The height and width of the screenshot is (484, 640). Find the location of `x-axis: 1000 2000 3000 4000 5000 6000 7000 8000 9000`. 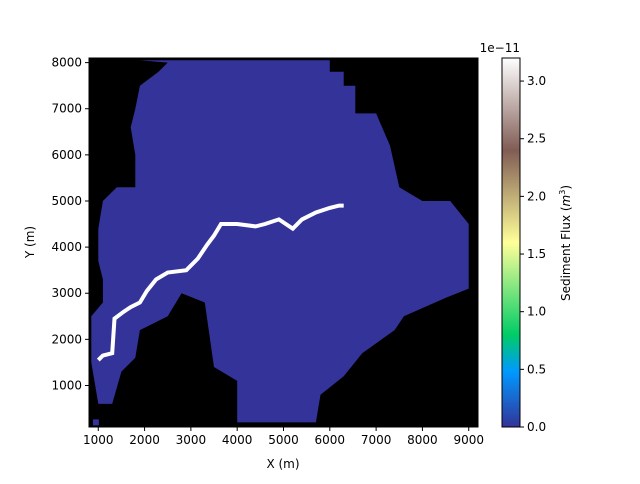

x-axis: 1000 2000 3000 4000 5000 6000 7000 8000 9000 is located at coordinates (283, 437).